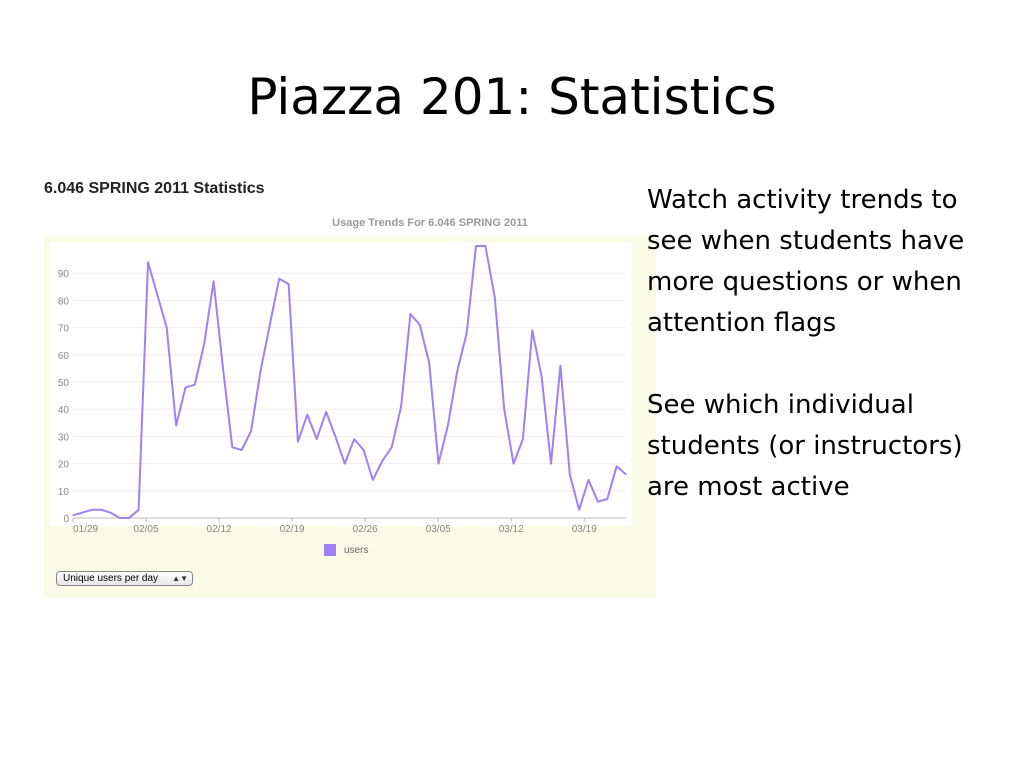 The height and width of the screenshot is (768, 1024). I want to click on y-tick-label: 70, so click(64, 329).